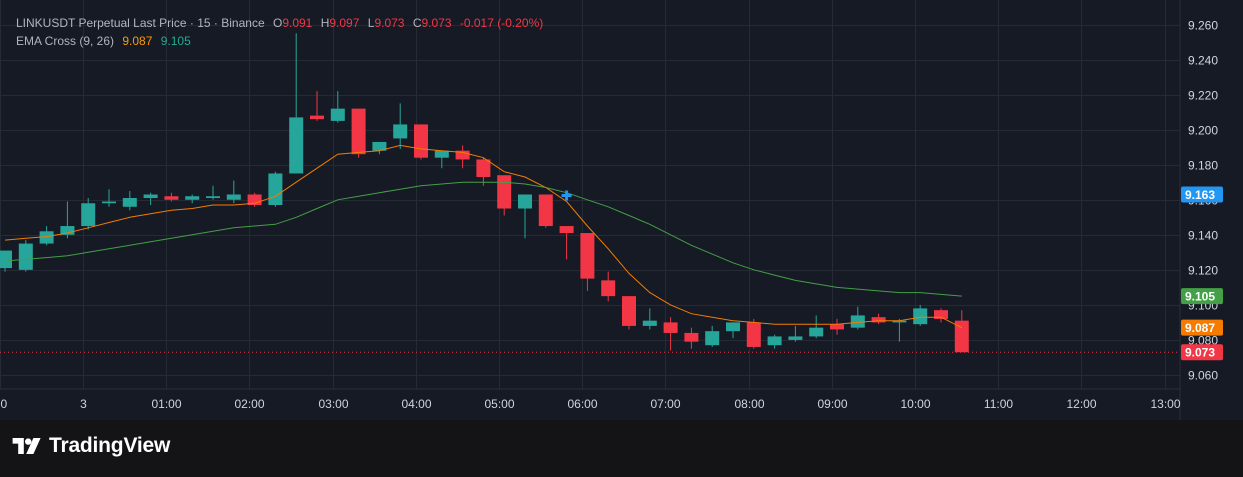 This screenshot has height=477, width=1243. What do you see at coordinates (83, 404) in the screenshot?
I see `x-tick-label: 3` at bounding box center [83, 404].